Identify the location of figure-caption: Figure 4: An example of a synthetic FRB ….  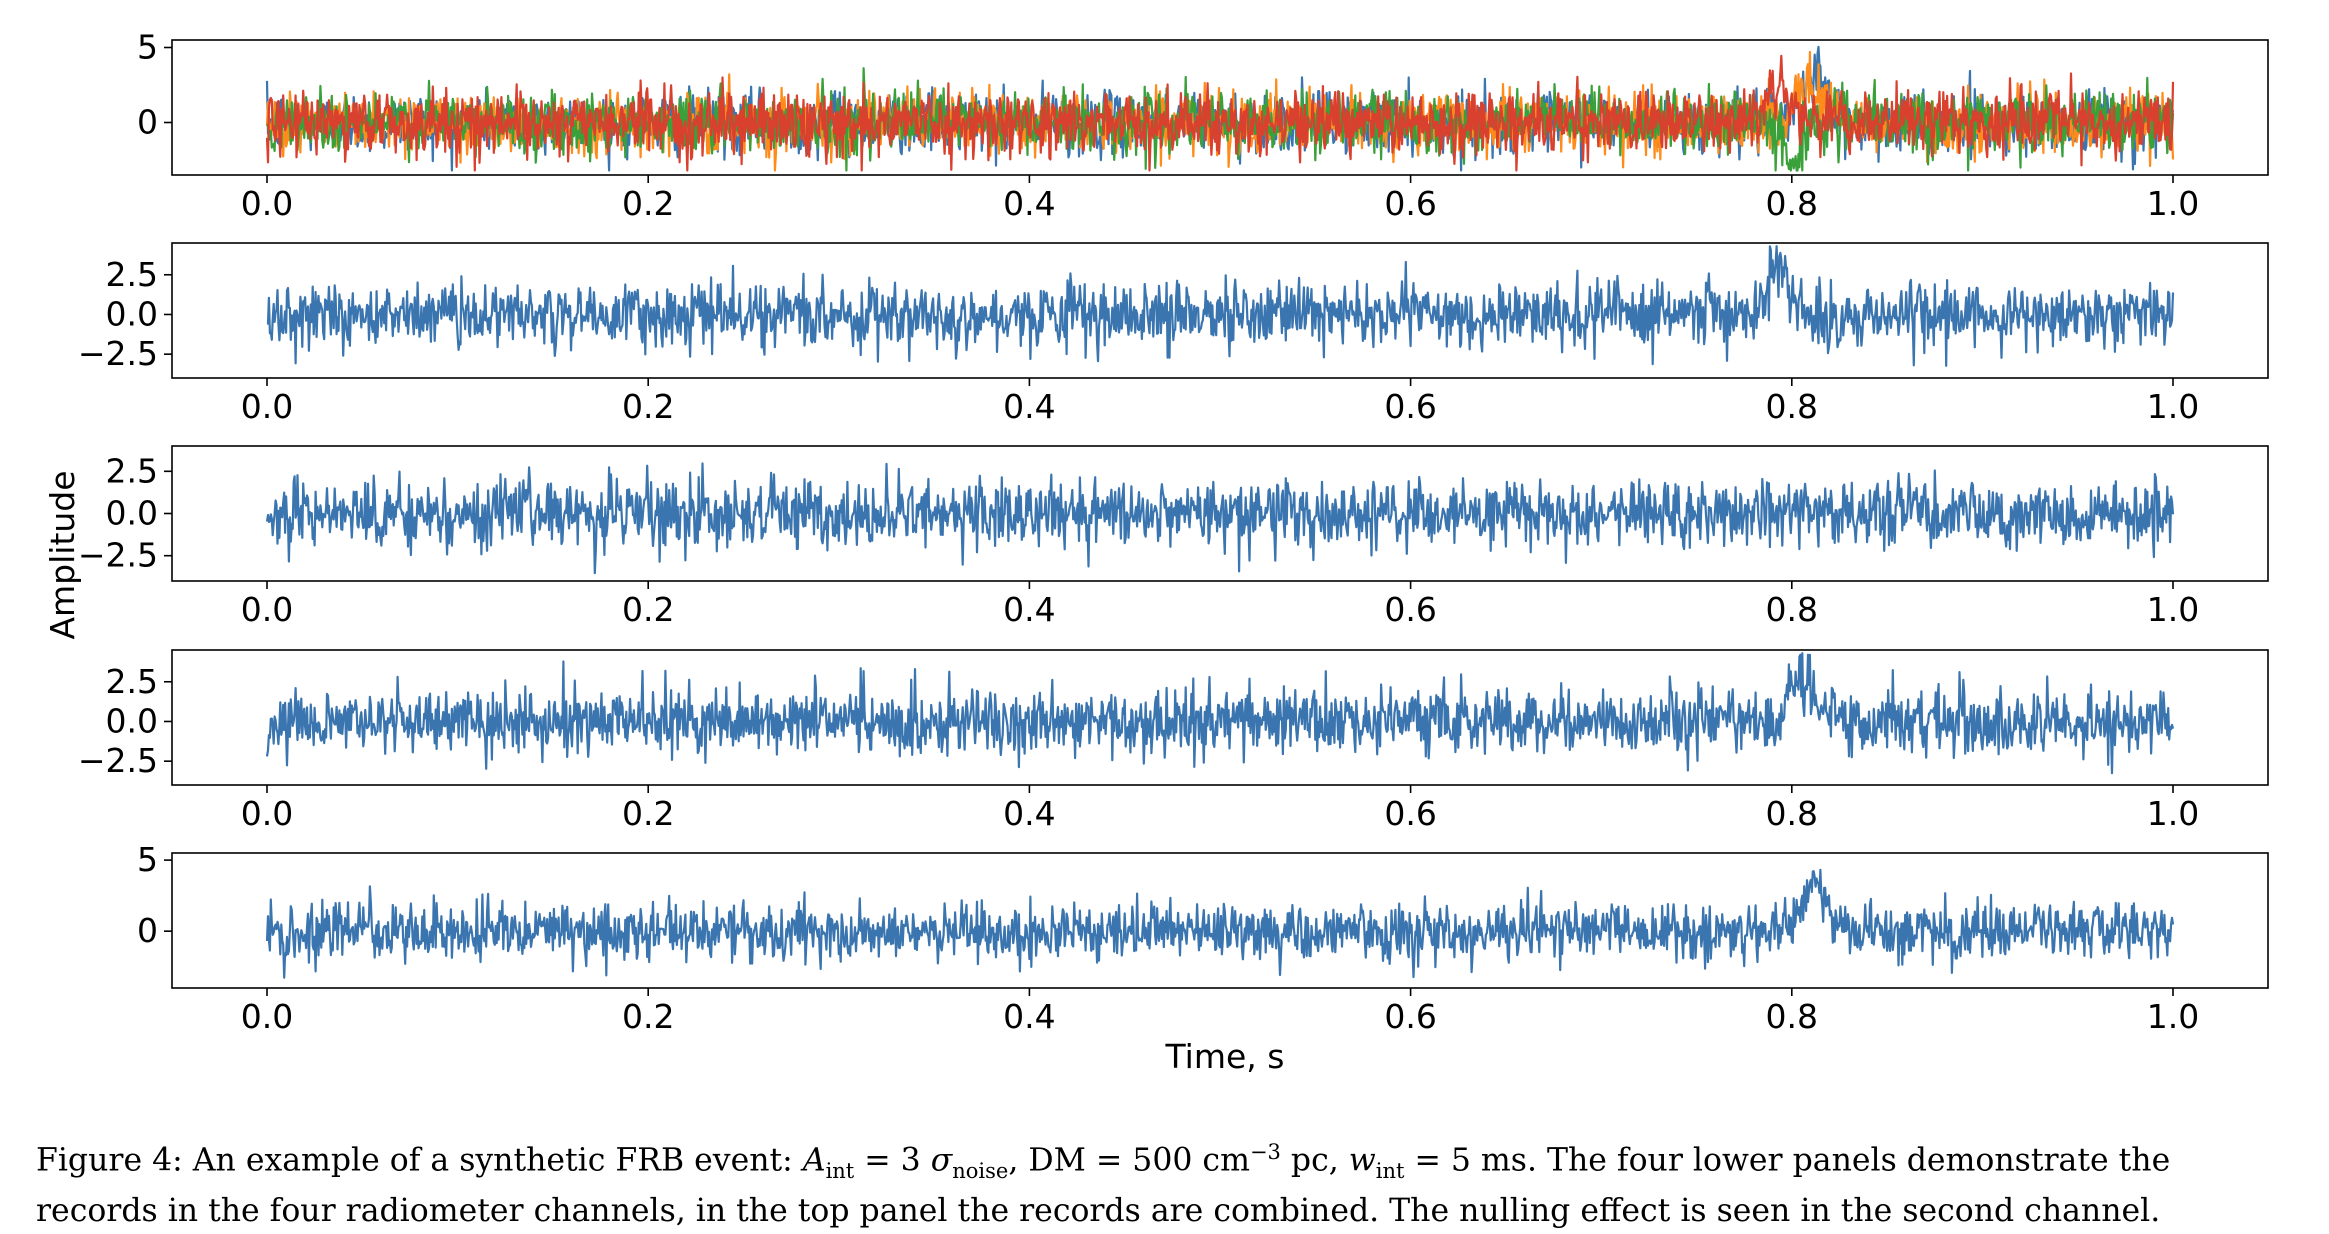
(1171, 1181).